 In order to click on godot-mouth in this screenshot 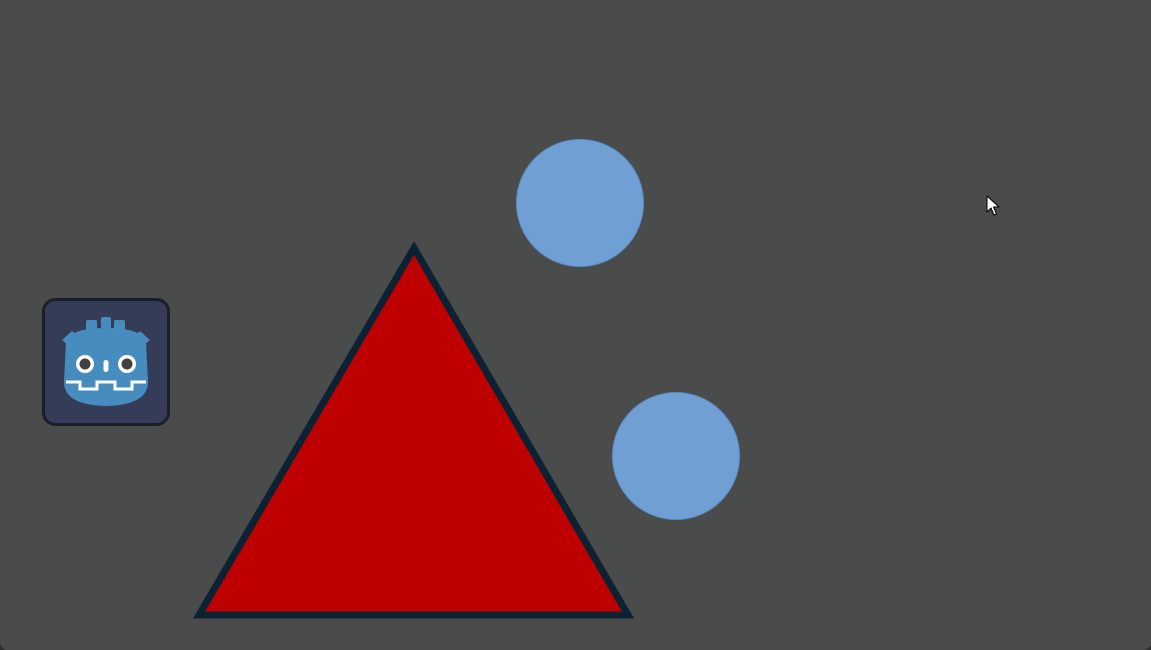, I will do `click(106, 385)`.